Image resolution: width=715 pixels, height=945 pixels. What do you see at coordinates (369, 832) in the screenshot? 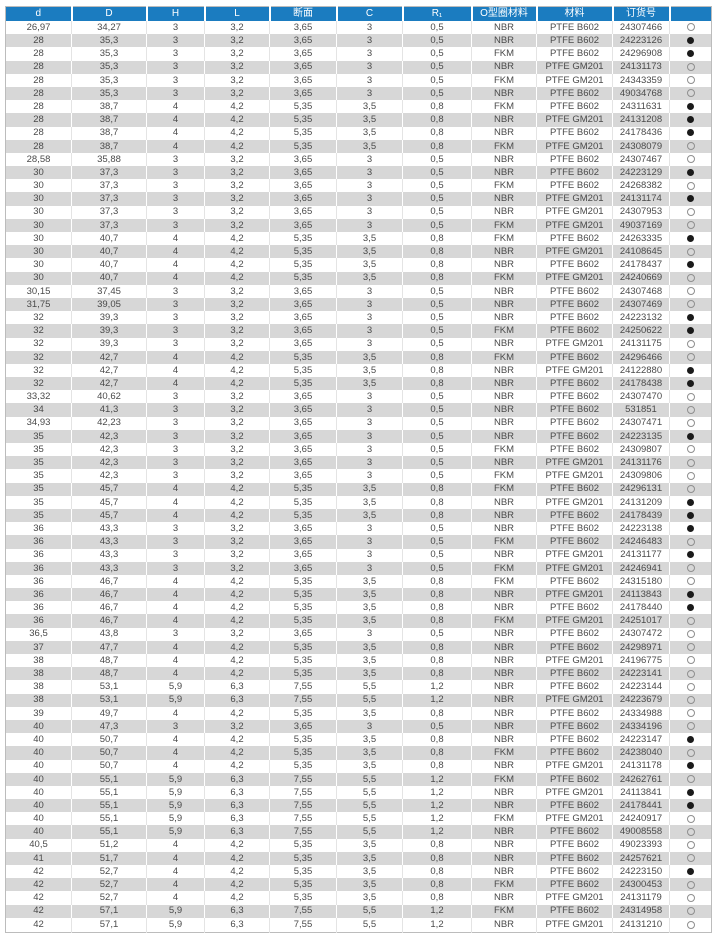
I see `table-cell-C: 5,5` at bounding box center [369, 832].